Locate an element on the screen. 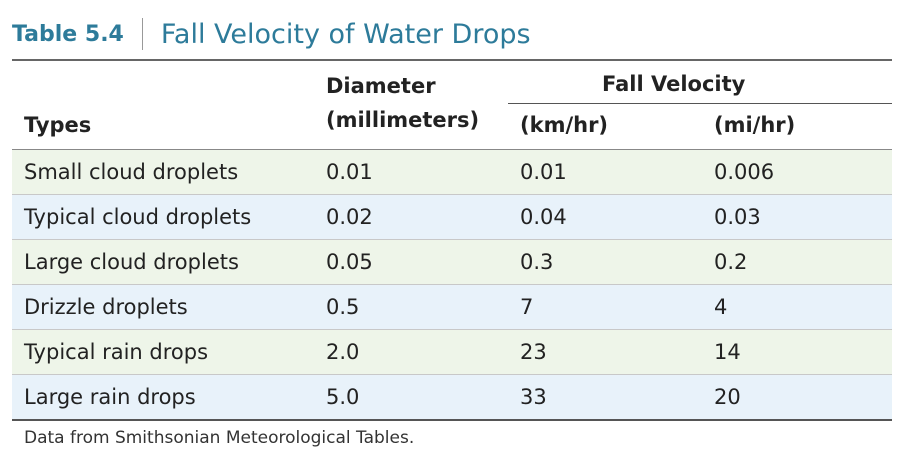  table-number: Table 5.4 is located at coordinates (68, 34).